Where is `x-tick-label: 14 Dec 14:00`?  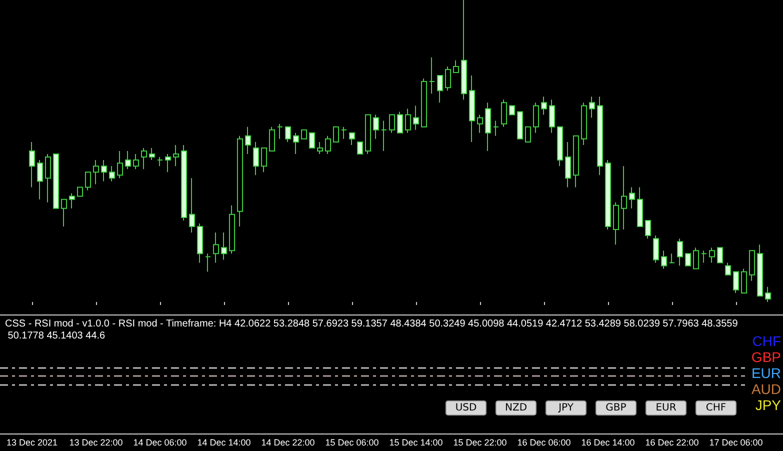 x-tick-label: 14 Dec 14:00 is located at coordinates (224, 443).